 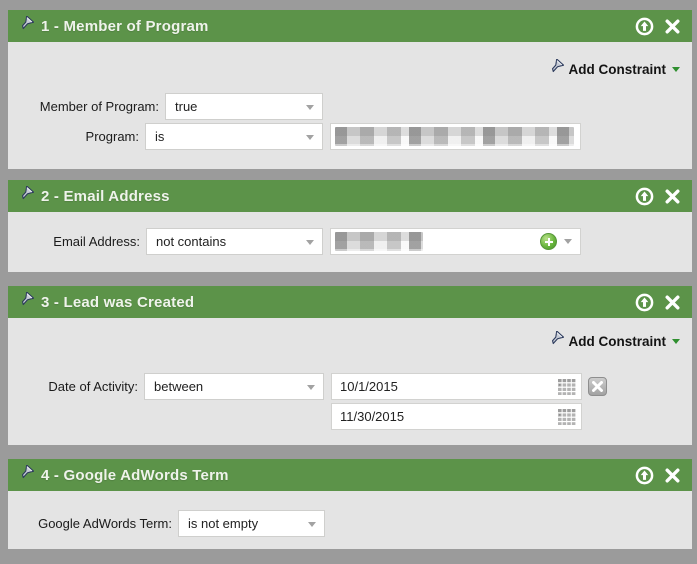 I want to click on filter-header: 4 - Google AdWords Term, so click(x=350, y=475).